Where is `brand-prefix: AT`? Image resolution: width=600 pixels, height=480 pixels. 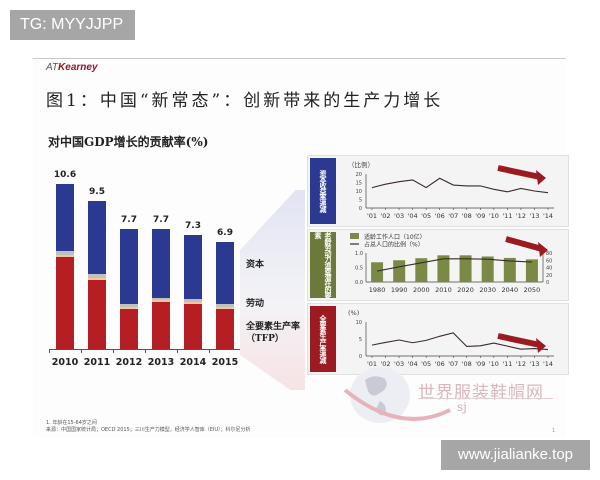
brand-prefix: AT is located at coordinates (52, 67).